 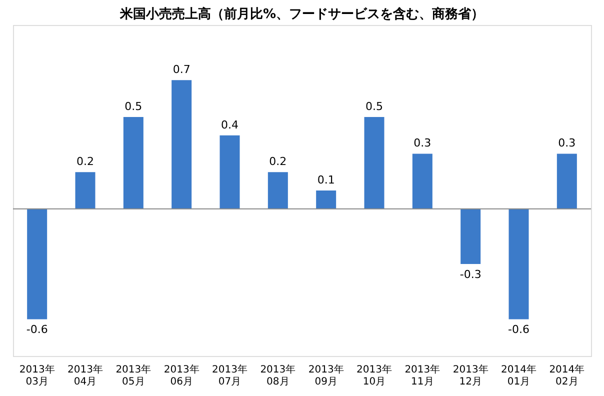 What do you see at coordinates (134, 376) in the screenshot?
I see `x-tick-label: 2013年 05月` at bounding box center [134, 376].